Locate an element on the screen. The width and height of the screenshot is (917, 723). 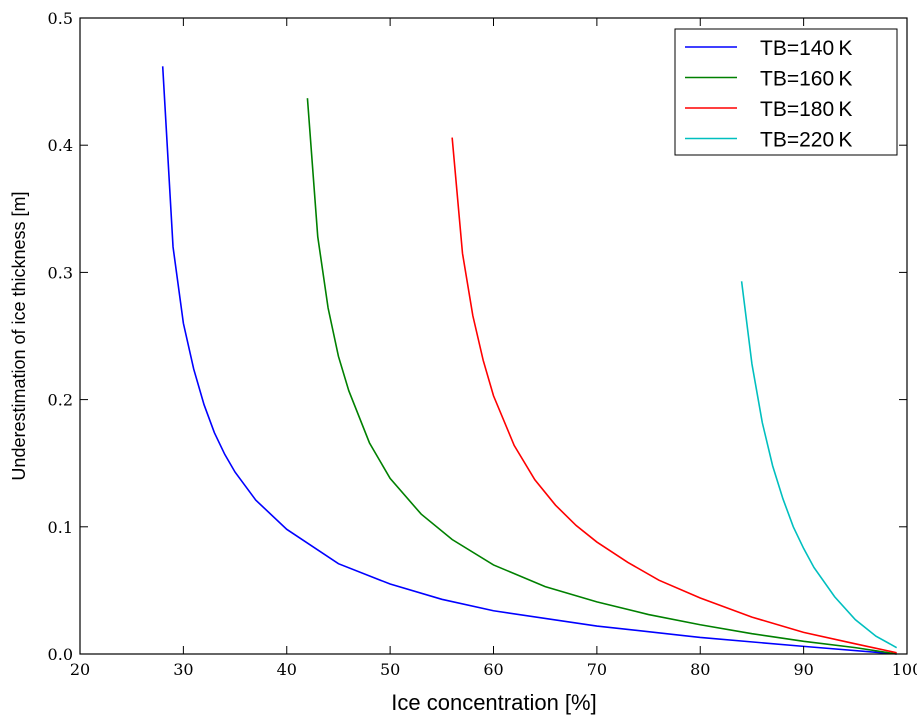
y-tick-label: 0.4 is located at coordinates (60, 145).